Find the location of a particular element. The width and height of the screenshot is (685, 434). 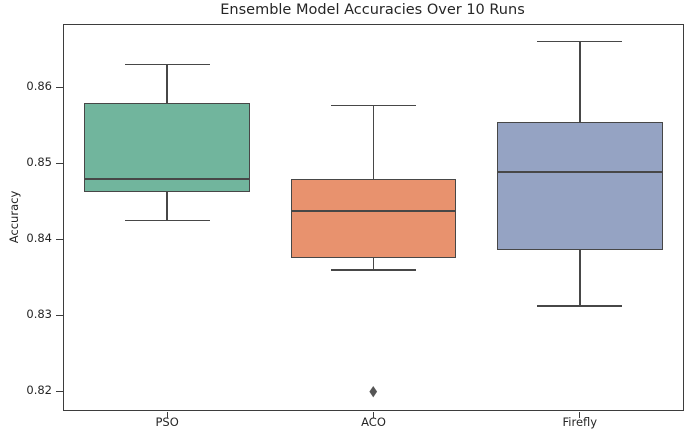

whisker-cap-low-pso is located at coordinates (167, 220).